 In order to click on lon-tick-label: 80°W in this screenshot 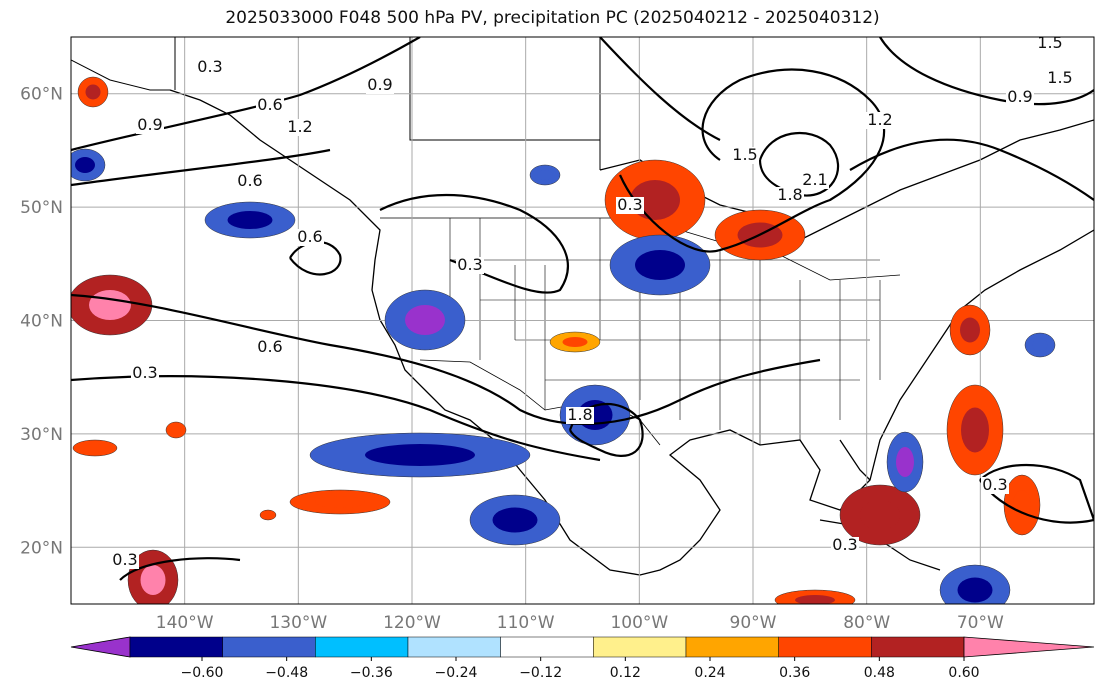, I will do `click(866, 623)`.